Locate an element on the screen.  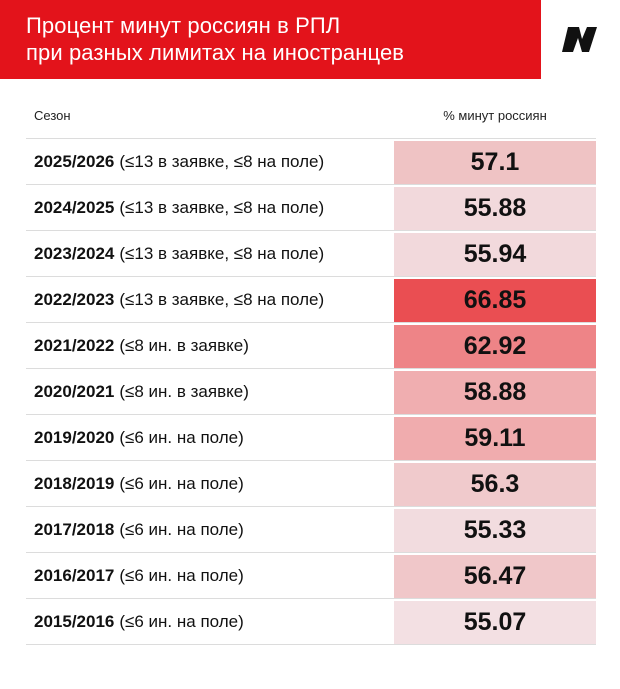
table-row: 2024/2025 (≤13 в заявке, ≤8 на поле) 55.88 is located at coordinates (311, 207).